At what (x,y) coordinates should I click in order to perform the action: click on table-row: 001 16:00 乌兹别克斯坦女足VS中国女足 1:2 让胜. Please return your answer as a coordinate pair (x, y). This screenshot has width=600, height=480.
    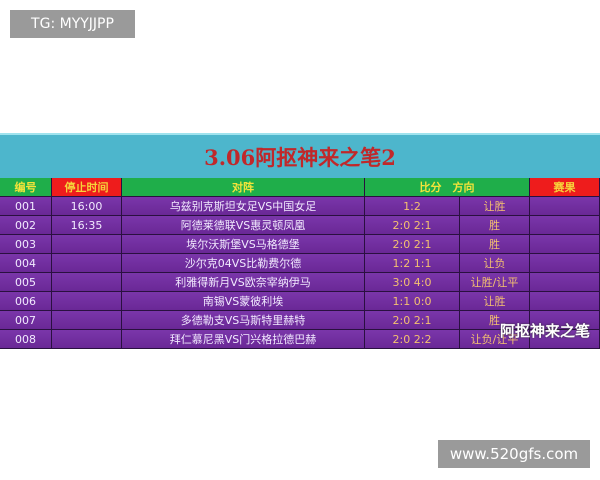
    Looking at the image, I should click on (300, 206).